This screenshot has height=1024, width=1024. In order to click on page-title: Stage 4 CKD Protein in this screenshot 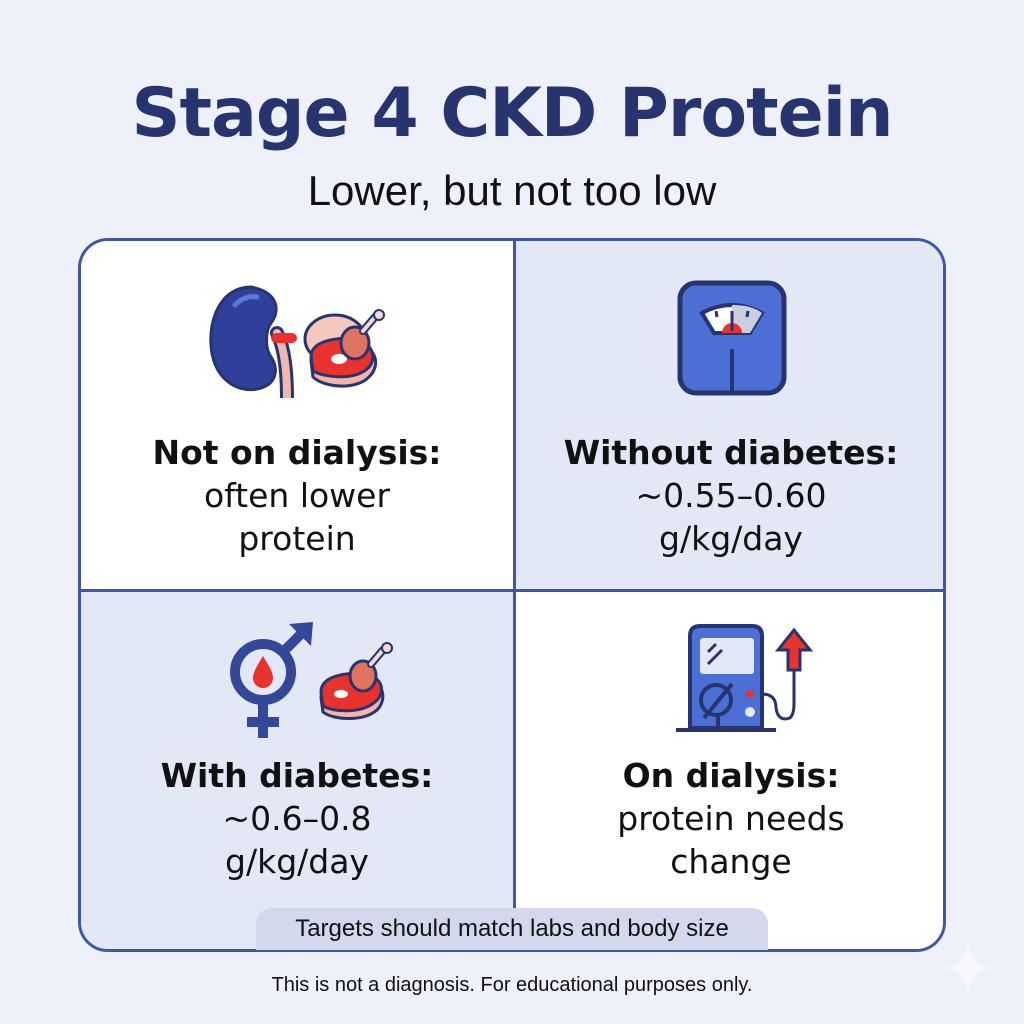, I will do `click(512, 113)`.